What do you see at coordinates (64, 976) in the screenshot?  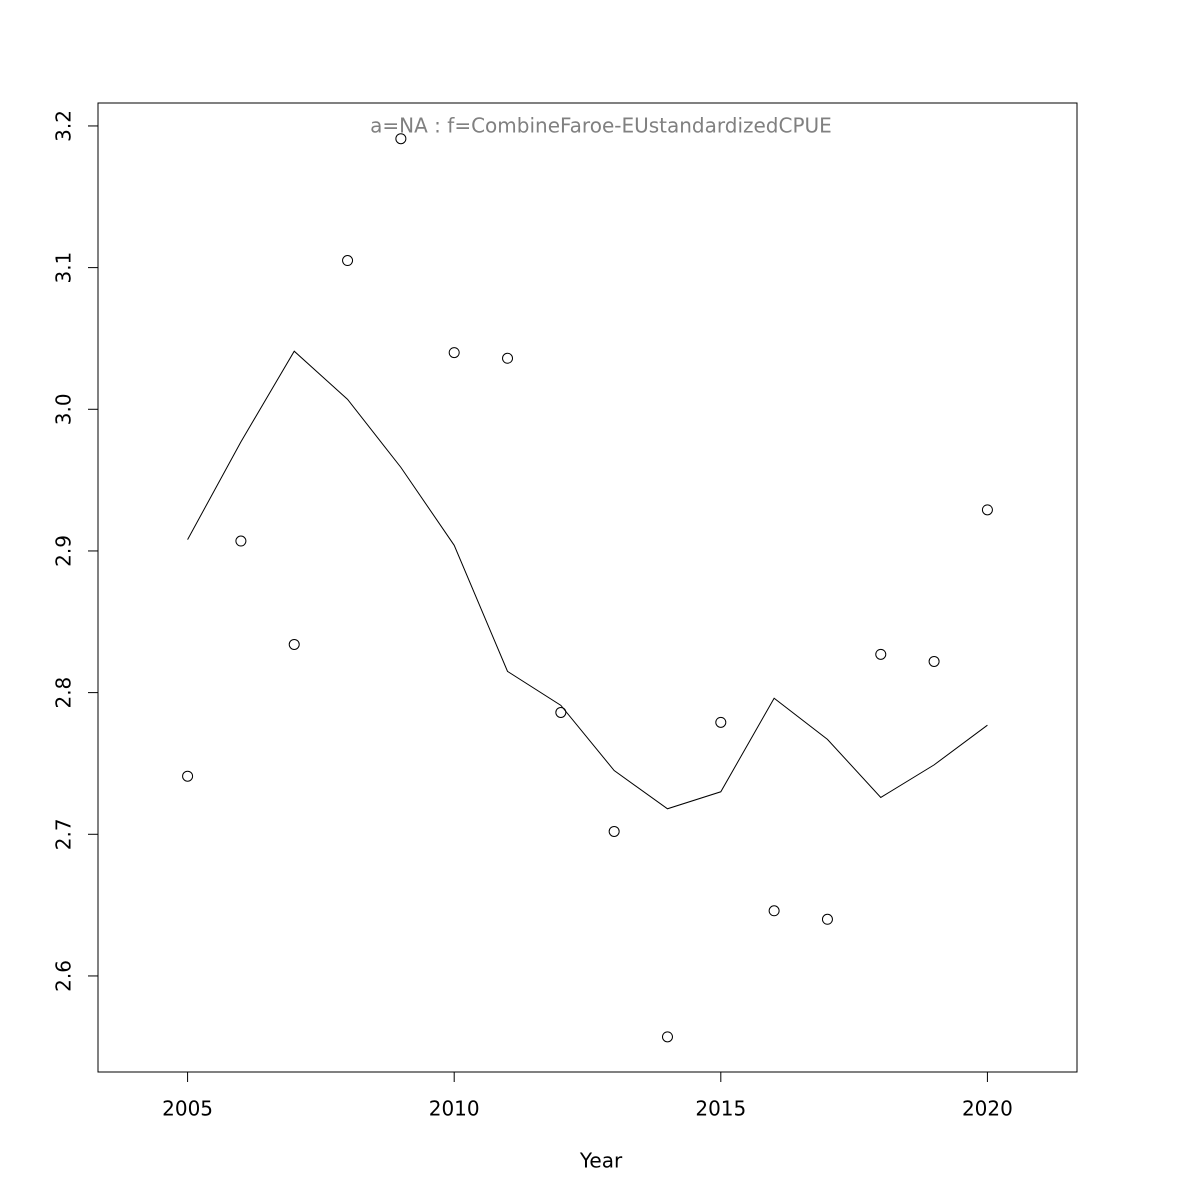 I see `y-tick-label: 2.6` at bounding box center [64, 976].